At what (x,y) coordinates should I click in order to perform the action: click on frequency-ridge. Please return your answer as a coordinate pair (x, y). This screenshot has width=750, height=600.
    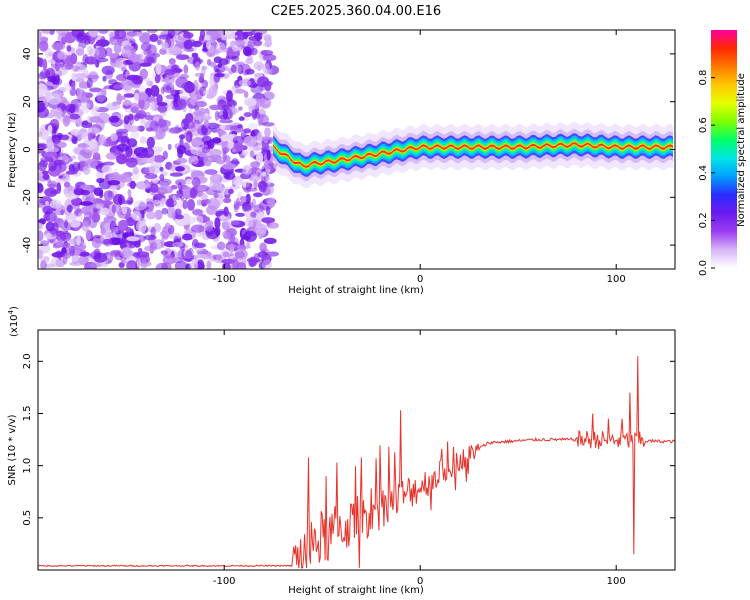
    Looking at the image, I should click on (473, 155).